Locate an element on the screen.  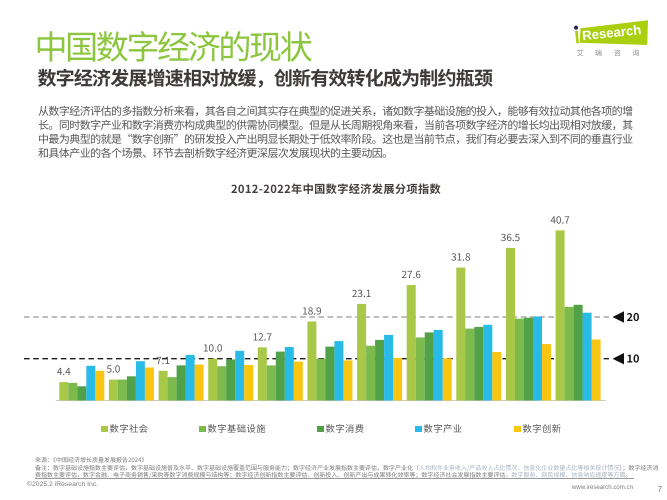
svg-text: 27.6 is located at coordinates (411, 273).